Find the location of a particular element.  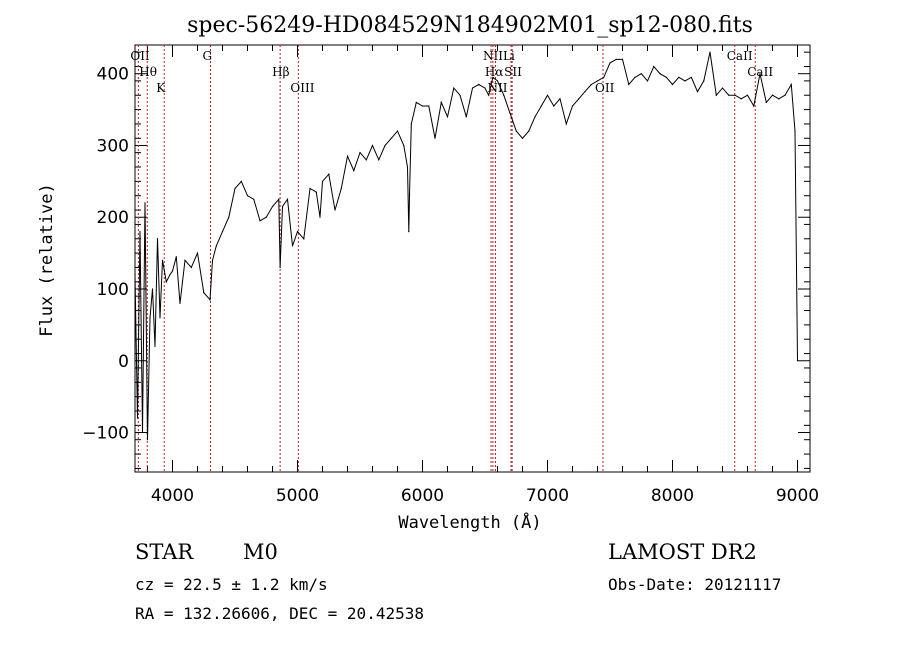

x-axis-label: Wavelength (Å) is located at coordinates (469, 522).